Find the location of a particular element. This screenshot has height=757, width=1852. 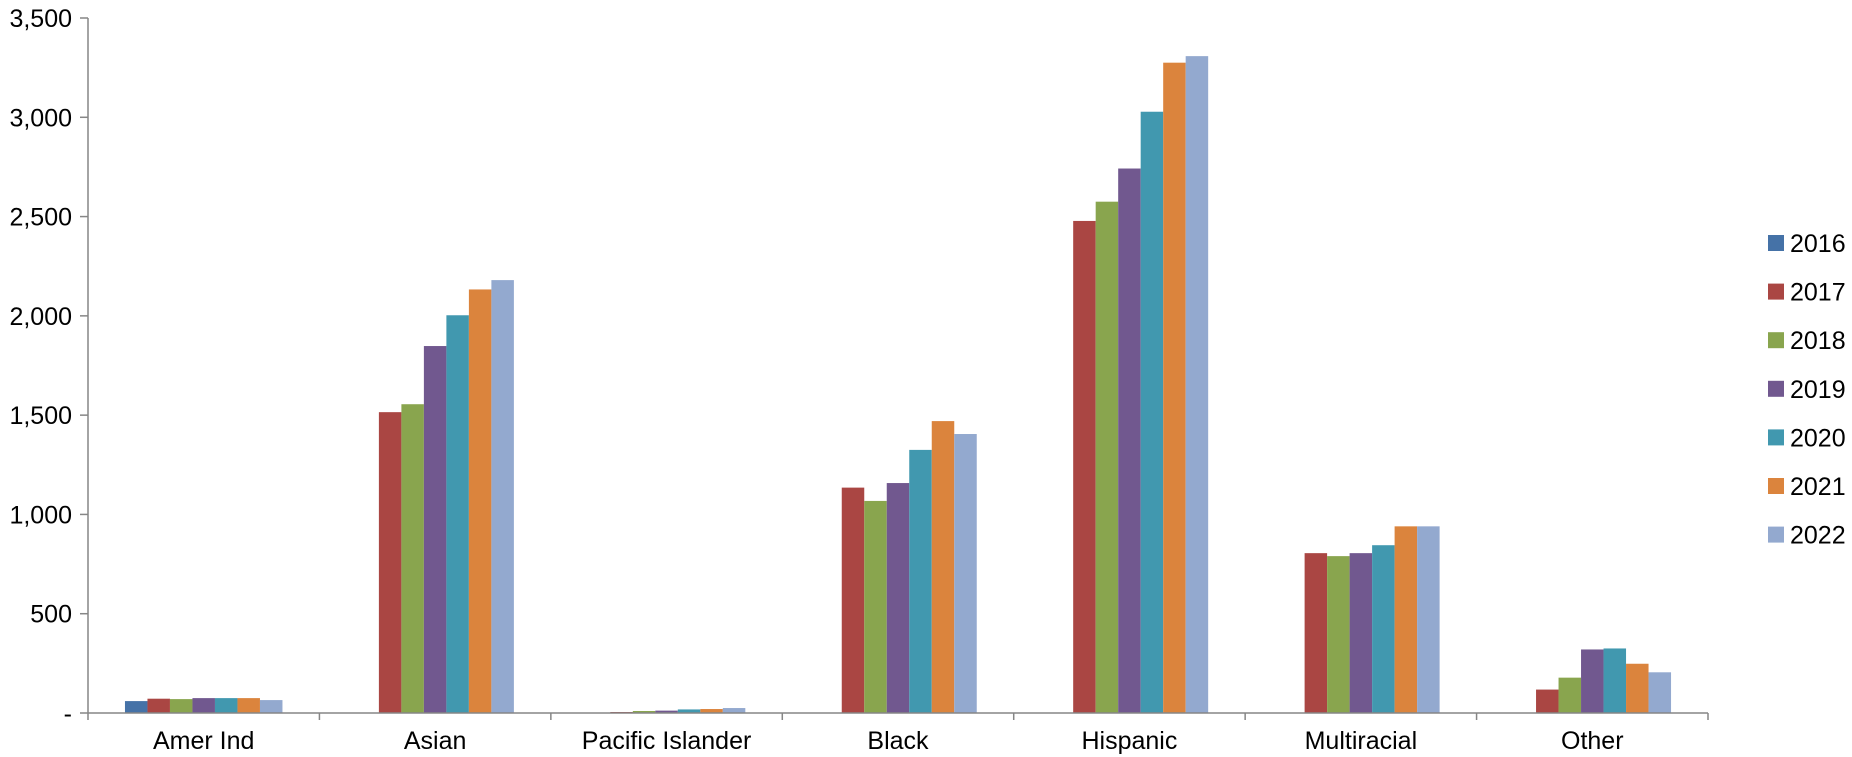

x-category-label: Other is located at coordinates (1592, 741).